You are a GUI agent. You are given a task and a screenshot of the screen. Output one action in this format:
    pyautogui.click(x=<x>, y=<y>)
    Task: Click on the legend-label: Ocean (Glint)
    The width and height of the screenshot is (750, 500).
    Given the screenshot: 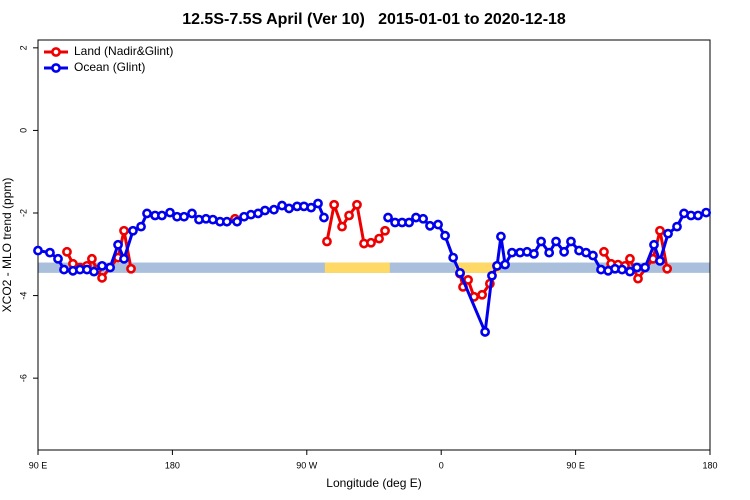 What is the action you would take?
    pyautogui.click(x=109, y=67)
    